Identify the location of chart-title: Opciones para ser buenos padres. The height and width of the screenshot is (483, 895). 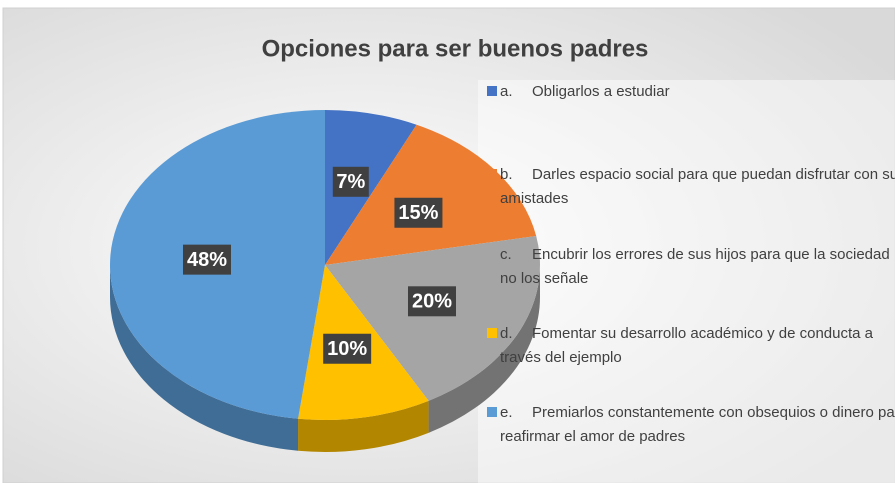
(455, 48).